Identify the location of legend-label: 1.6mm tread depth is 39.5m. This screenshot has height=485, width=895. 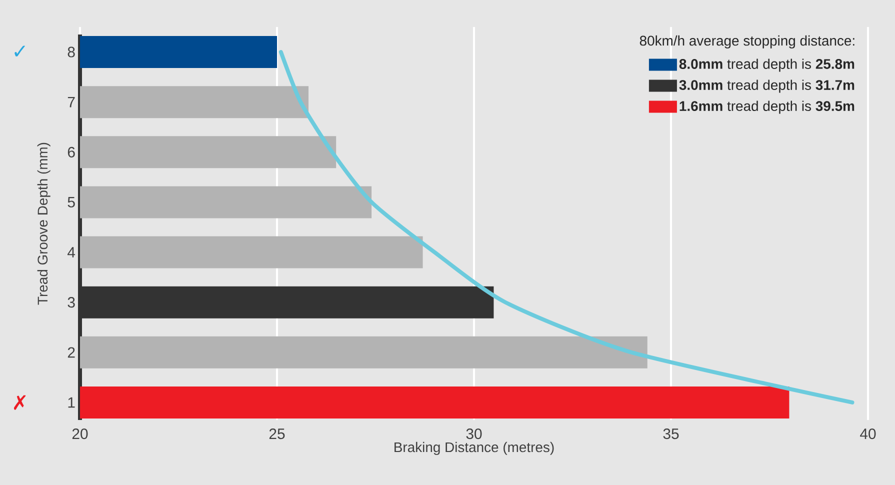
(767, 107).